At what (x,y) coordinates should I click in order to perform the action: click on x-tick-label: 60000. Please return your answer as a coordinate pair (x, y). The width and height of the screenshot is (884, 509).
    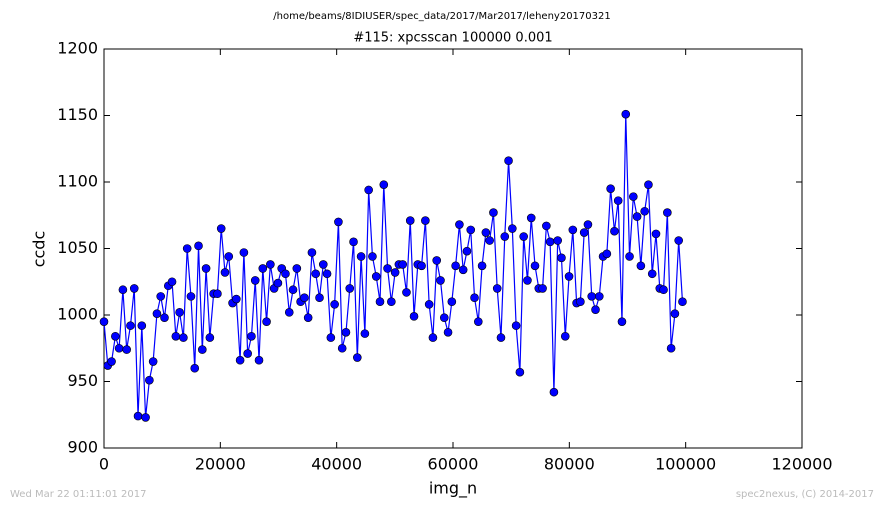
    Looking at the image, I should click on (453, 464).